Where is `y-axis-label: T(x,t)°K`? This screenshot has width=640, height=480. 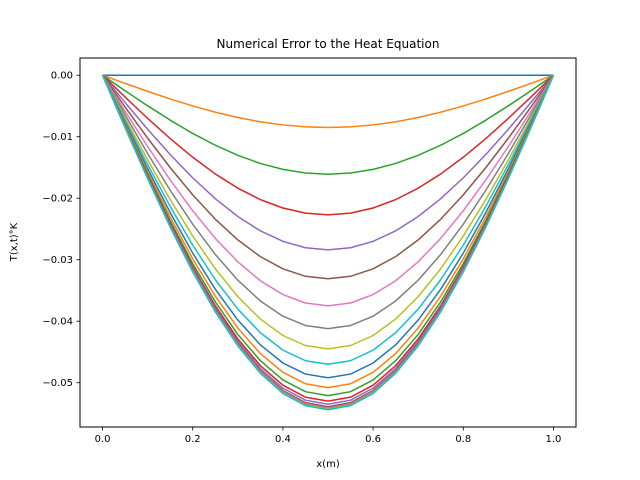
y-axis-label: T(x,t)°K is located at coordinates (14, 242).